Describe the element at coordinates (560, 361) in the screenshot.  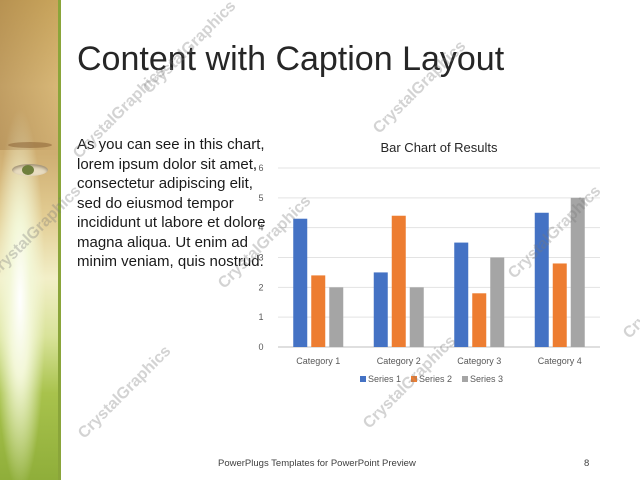
I see `x-tick-label: Category 4` at that location.